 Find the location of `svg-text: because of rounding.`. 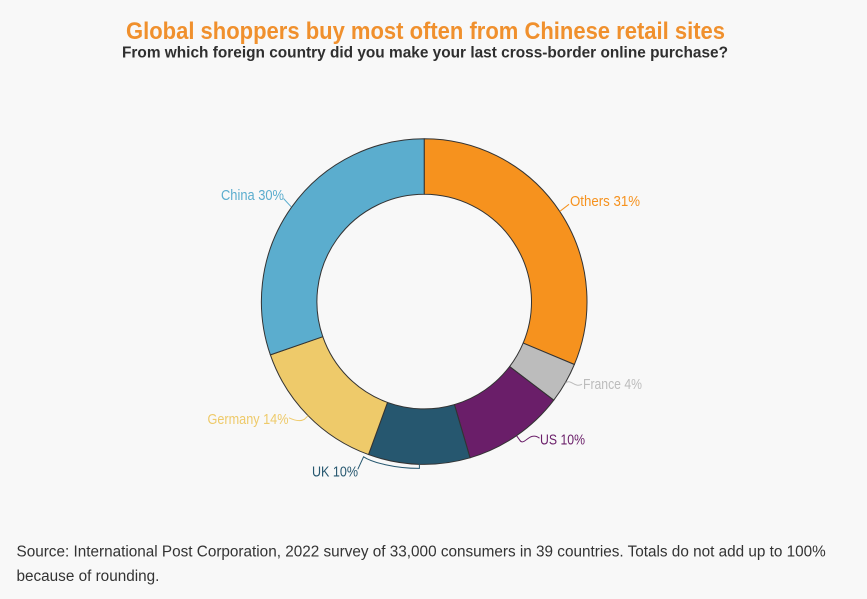

svg-text: because of rounding. is located at coordinates (88, 576).